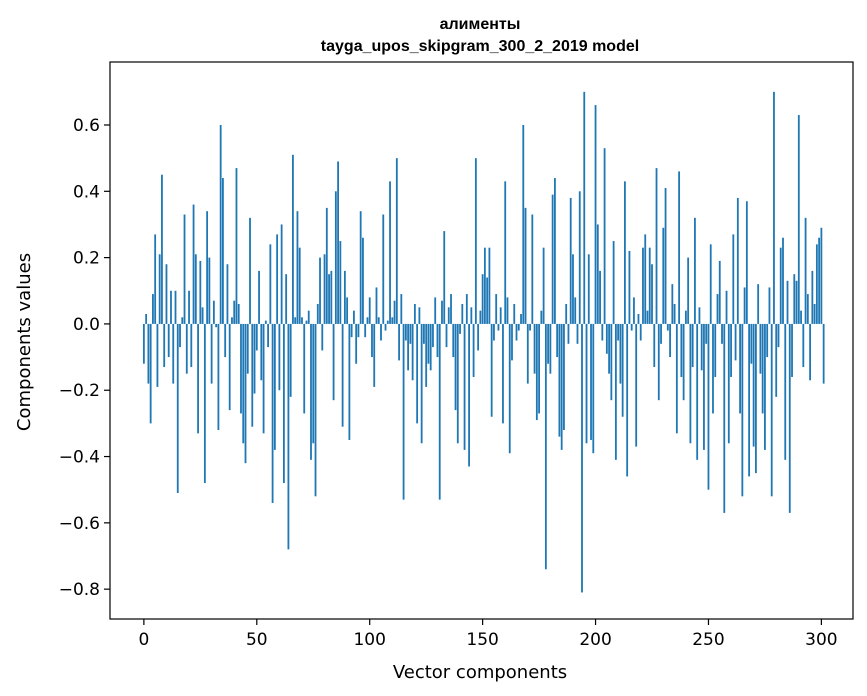  What do you see at coordinates (79, 524) in the screenshot?
I see `y-tick-label: −0.6` at bounding box center [79, 524].